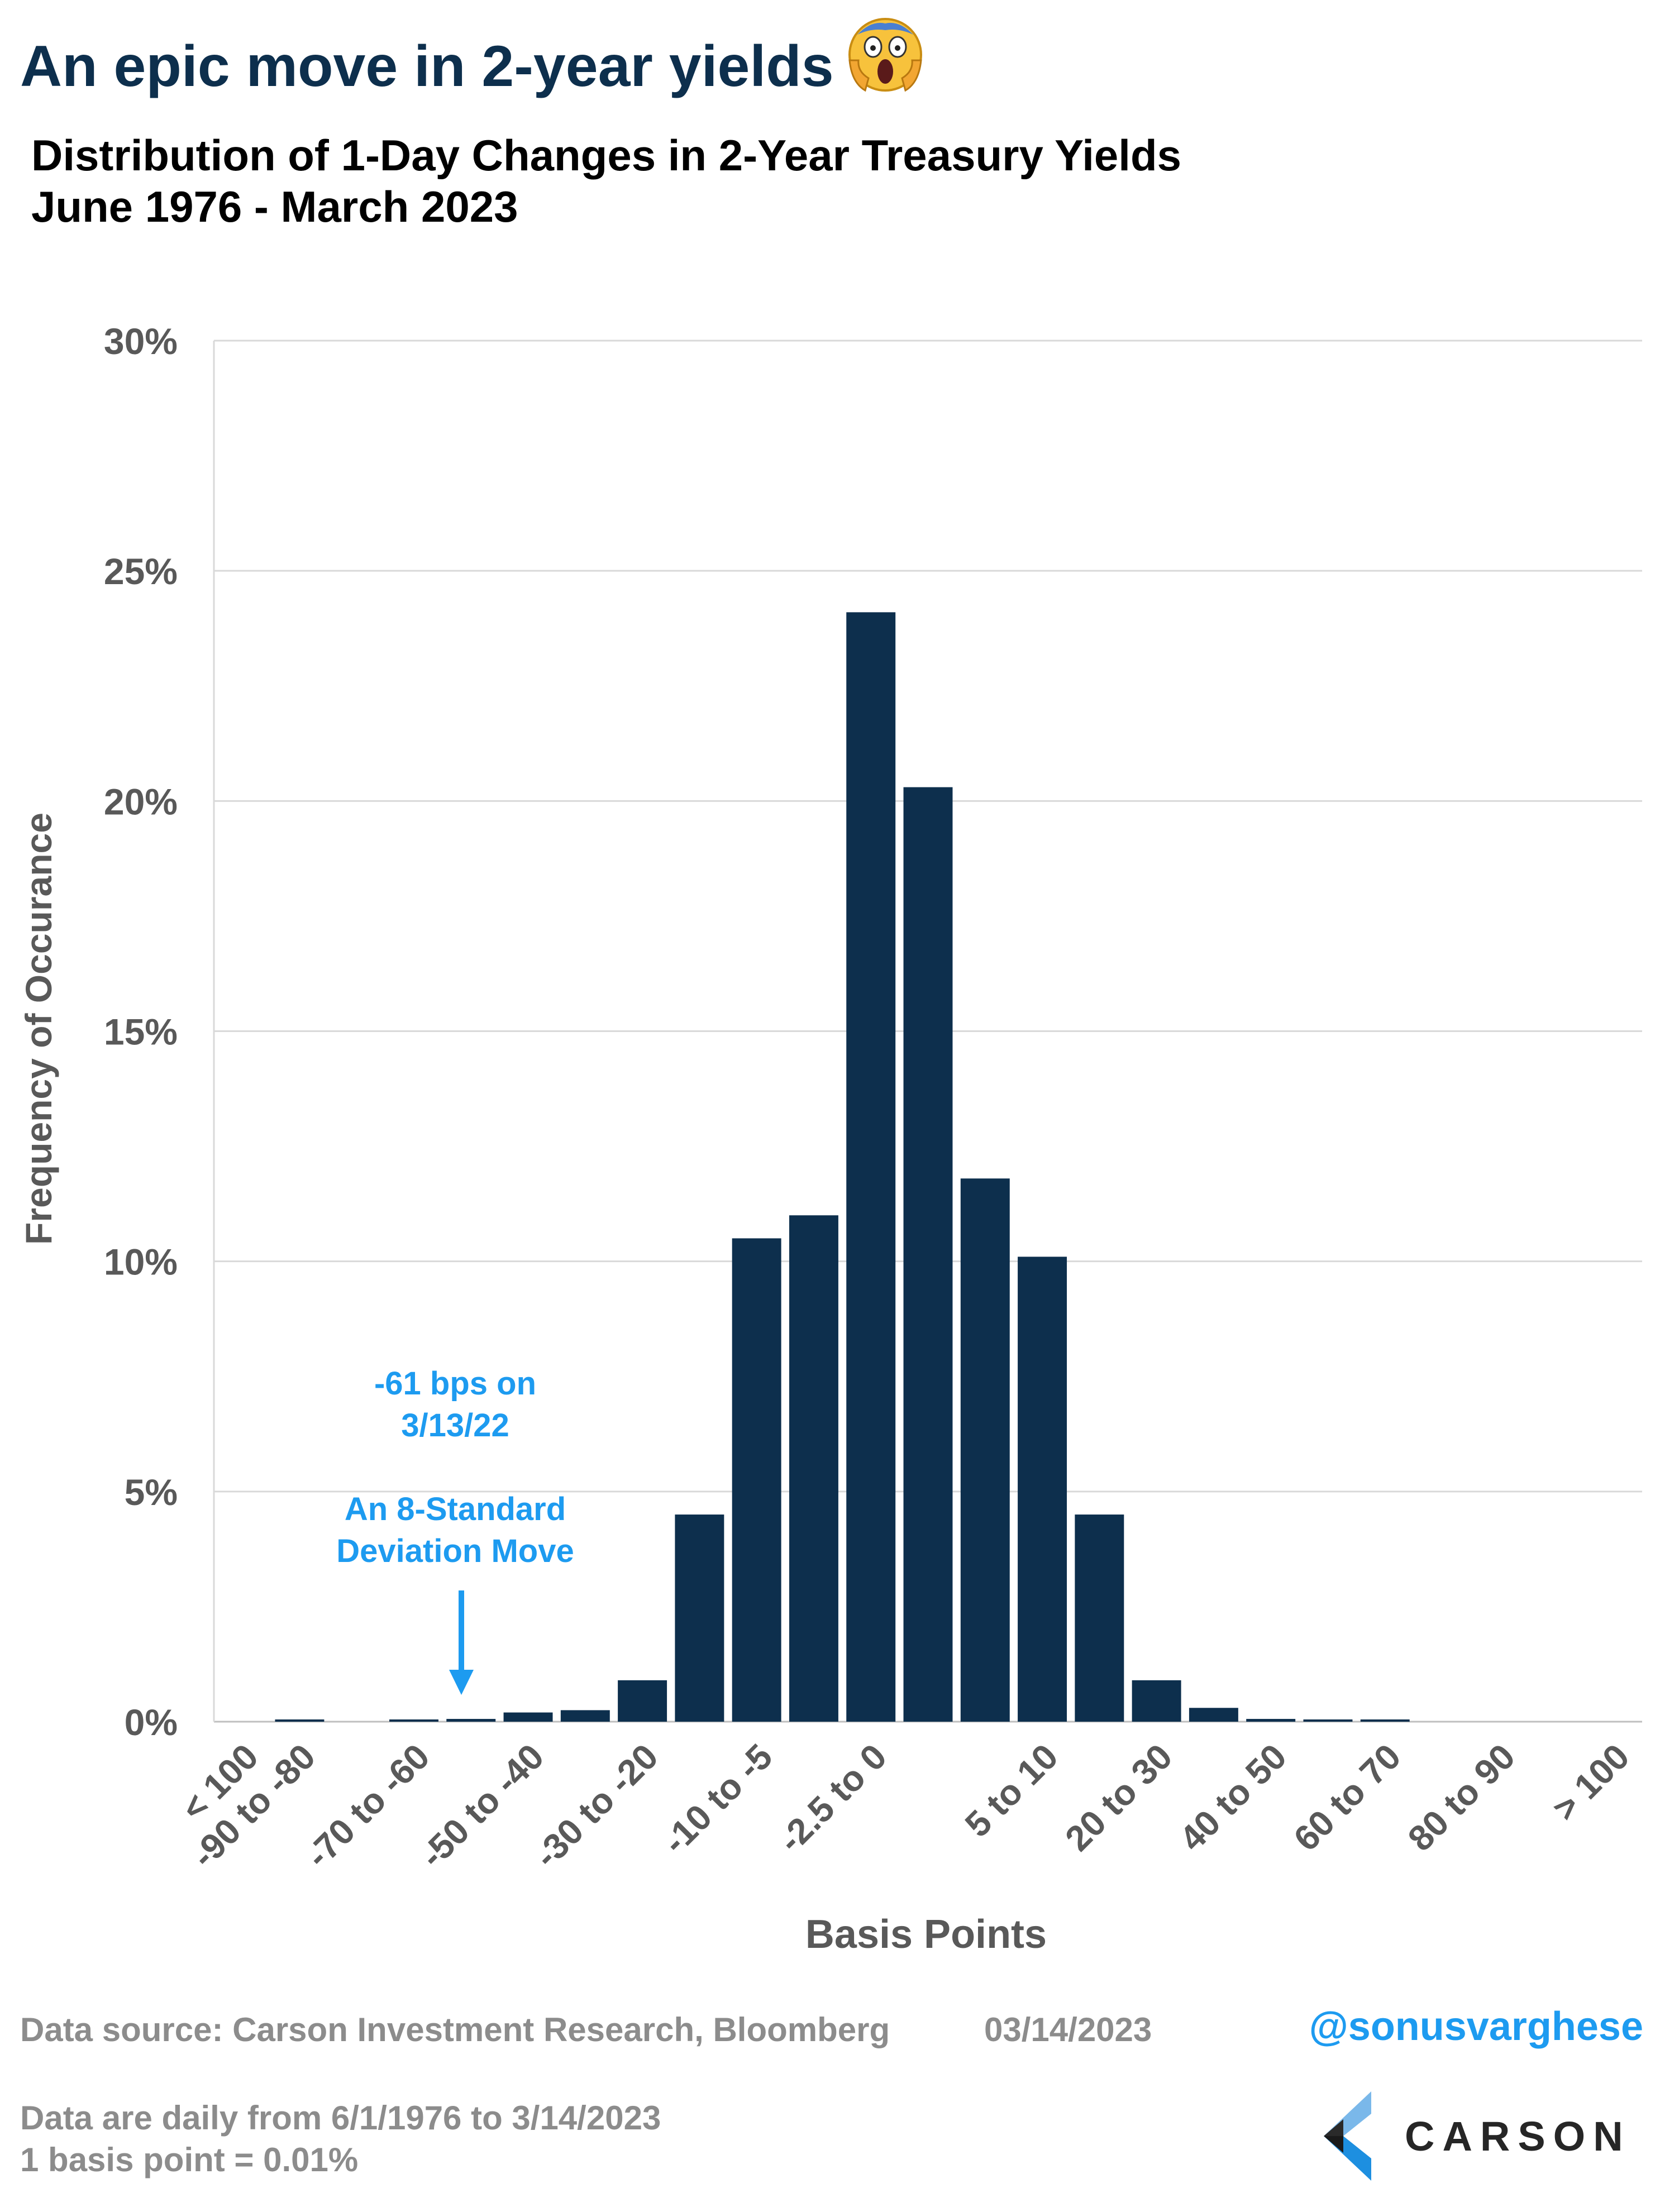 This screenshot has width=1660, height=2212. What do you see at coordinates (141, 1262) in the screenshot?
I see `y-tick-label: 10%` at bounding box center [141, 1262].